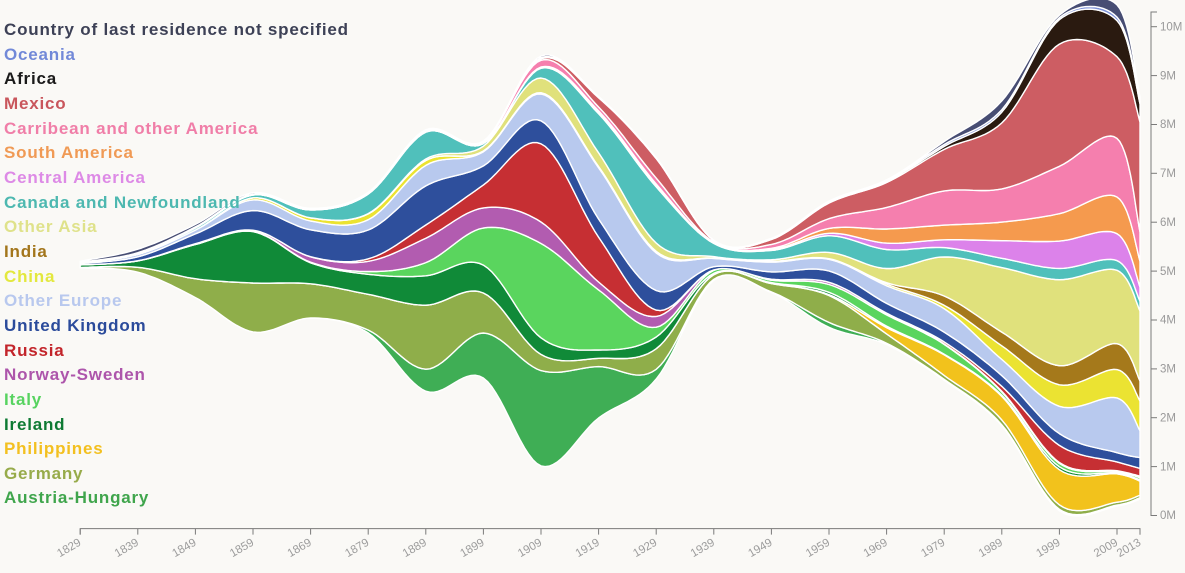  What do you see at coordinates (1168, 321) in the screenshot?
I see `svg-text: 4M` at bounding box center [1168, 321].